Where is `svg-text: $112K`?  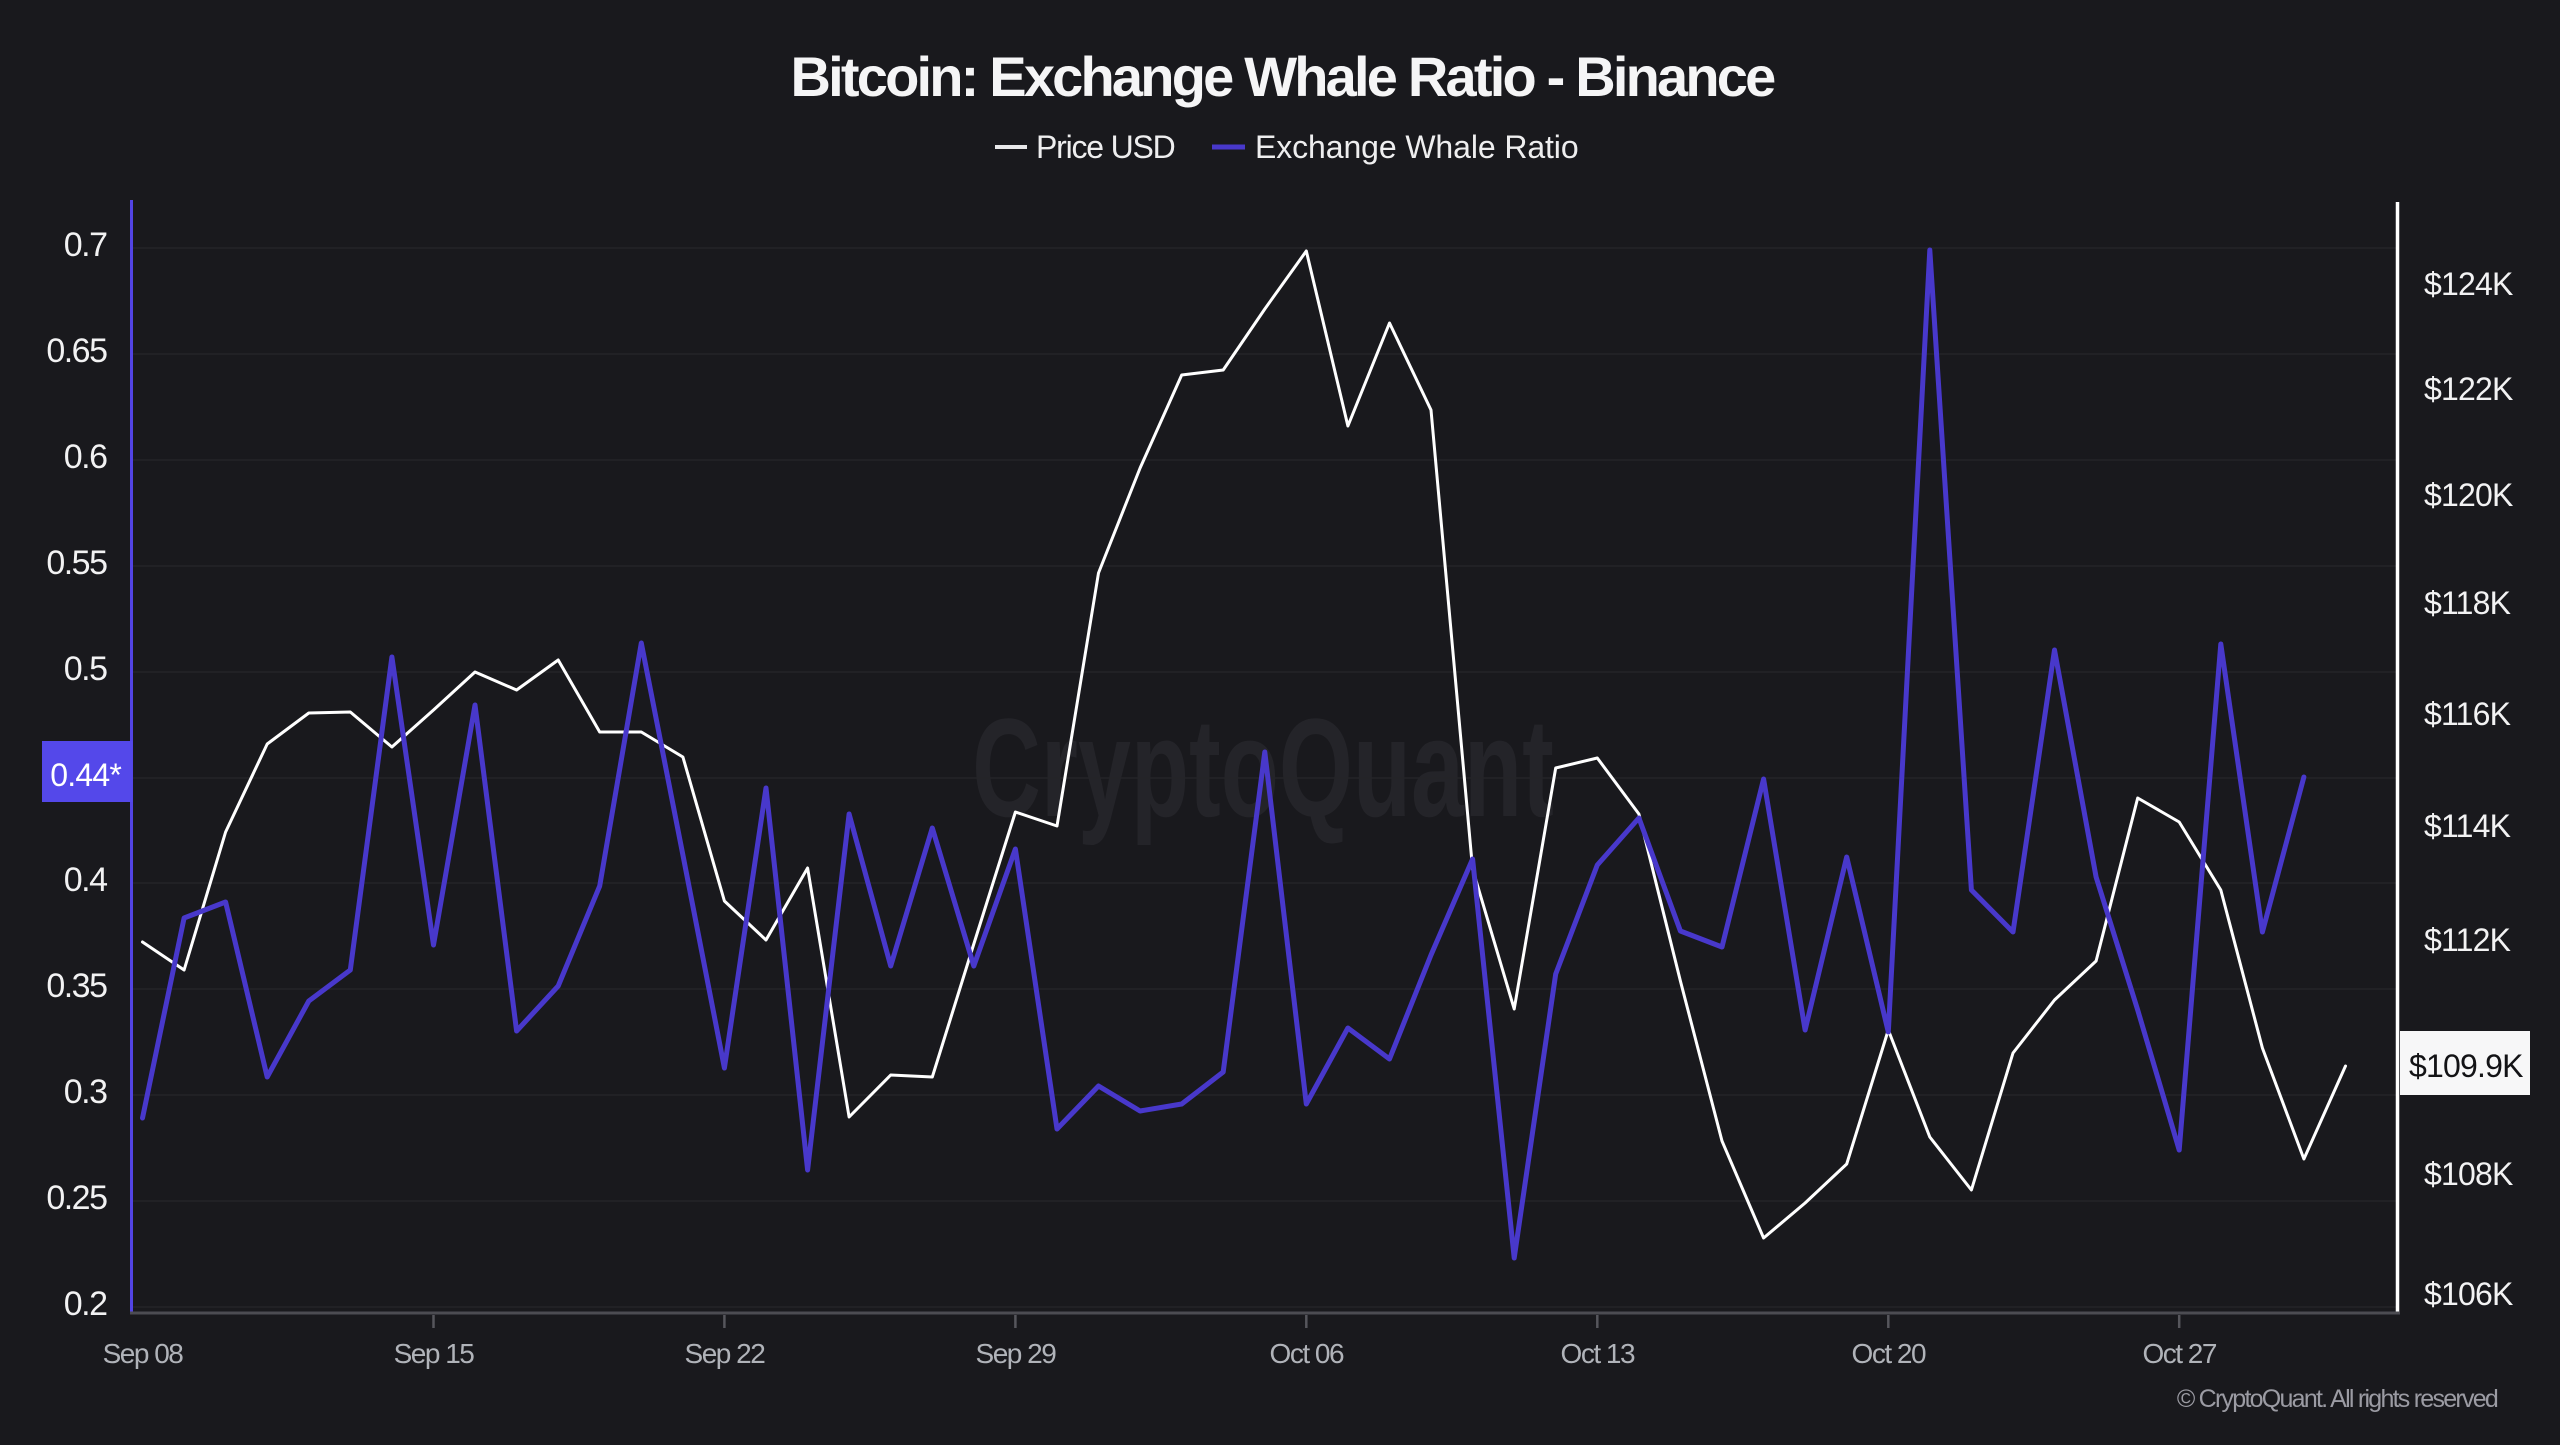 svg-text: $112K is located at coordinates (2467, 940).